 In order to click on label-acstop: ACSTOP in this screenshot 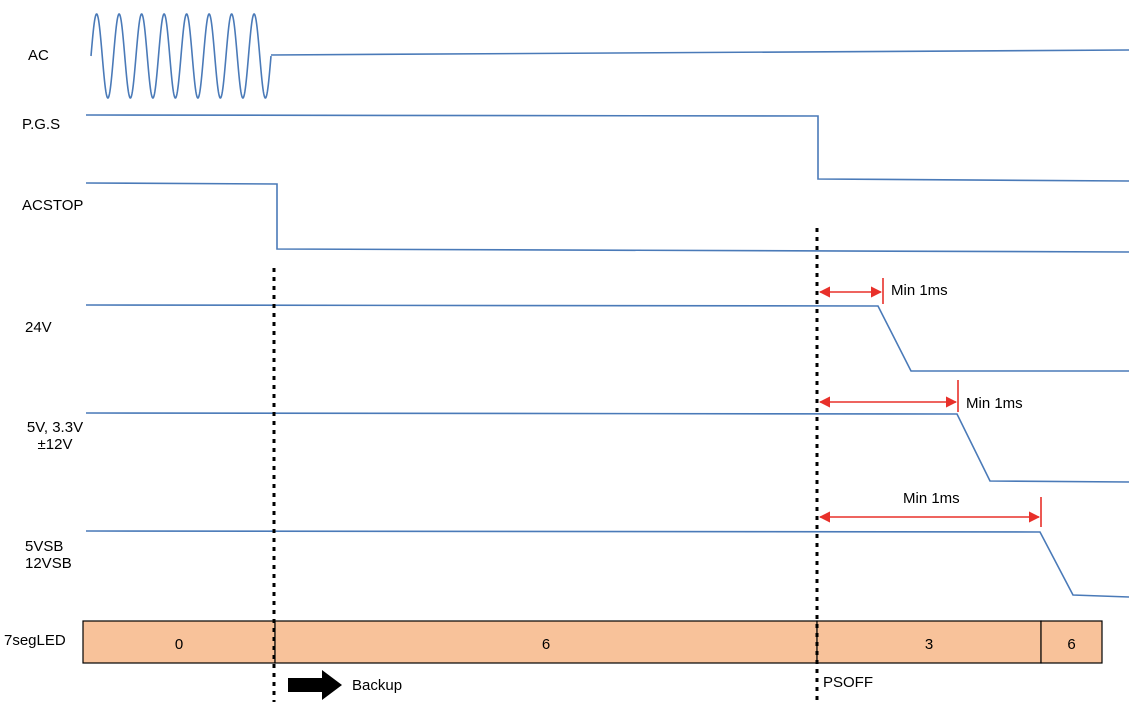, I will do `click(53, 205)`.